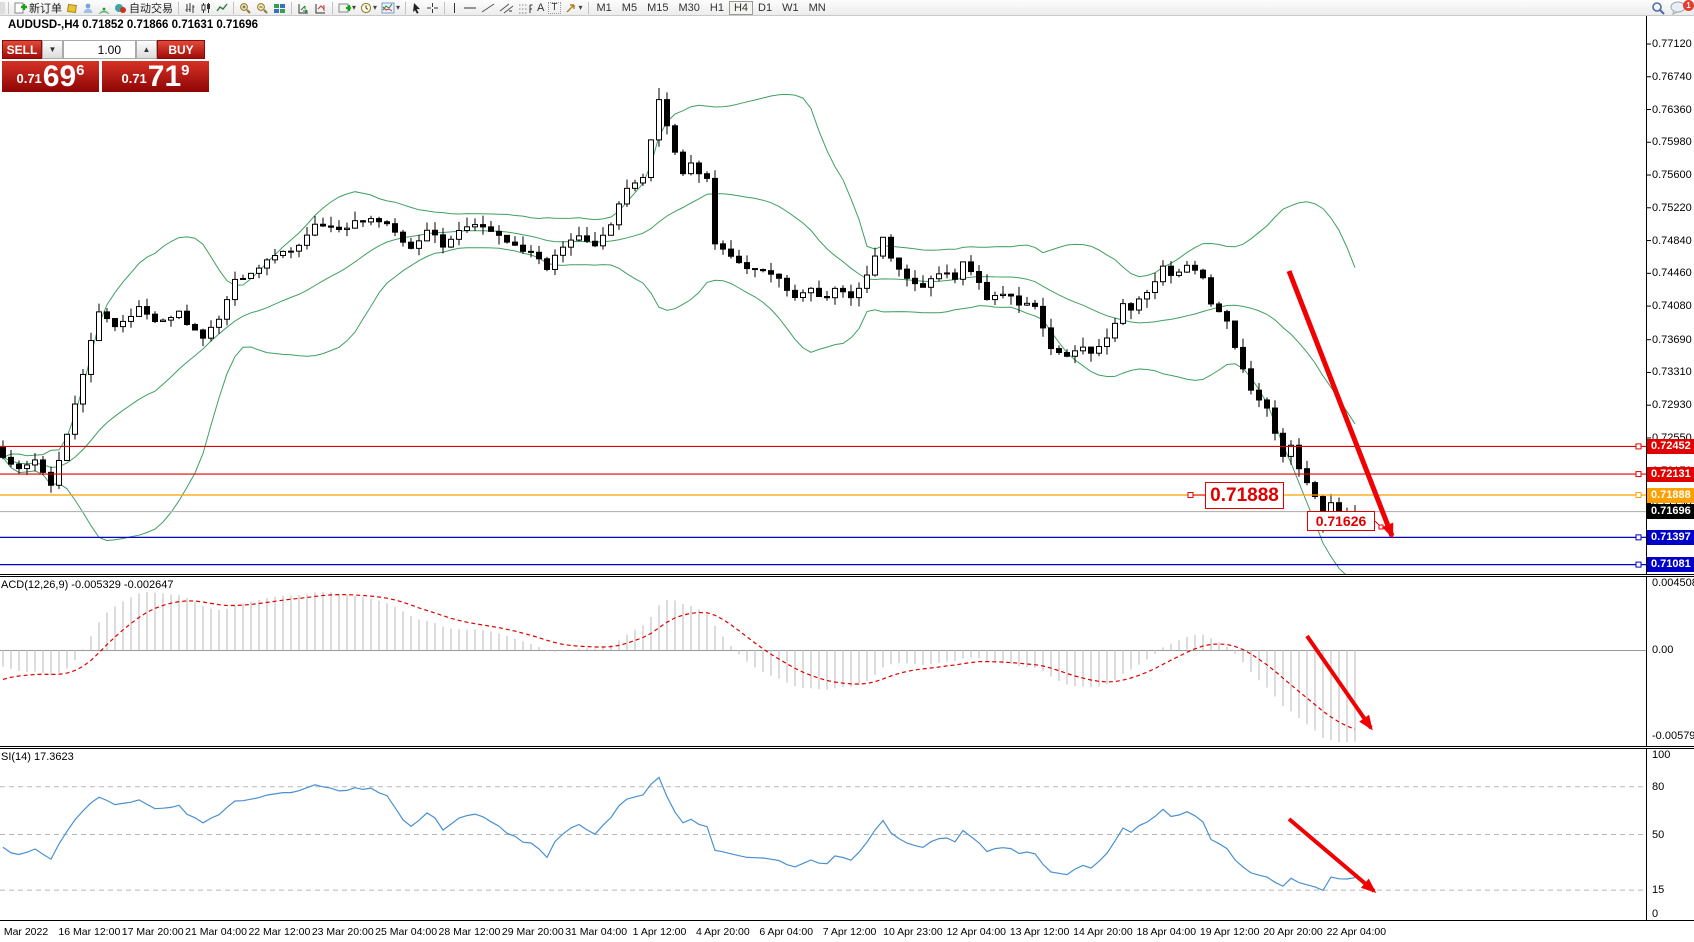 The image size is (1694, 942). What do you see at coordinates (629, 7) in the screenshot?
I see `timeframe-m5: M5` at bounding box center [629, 7].